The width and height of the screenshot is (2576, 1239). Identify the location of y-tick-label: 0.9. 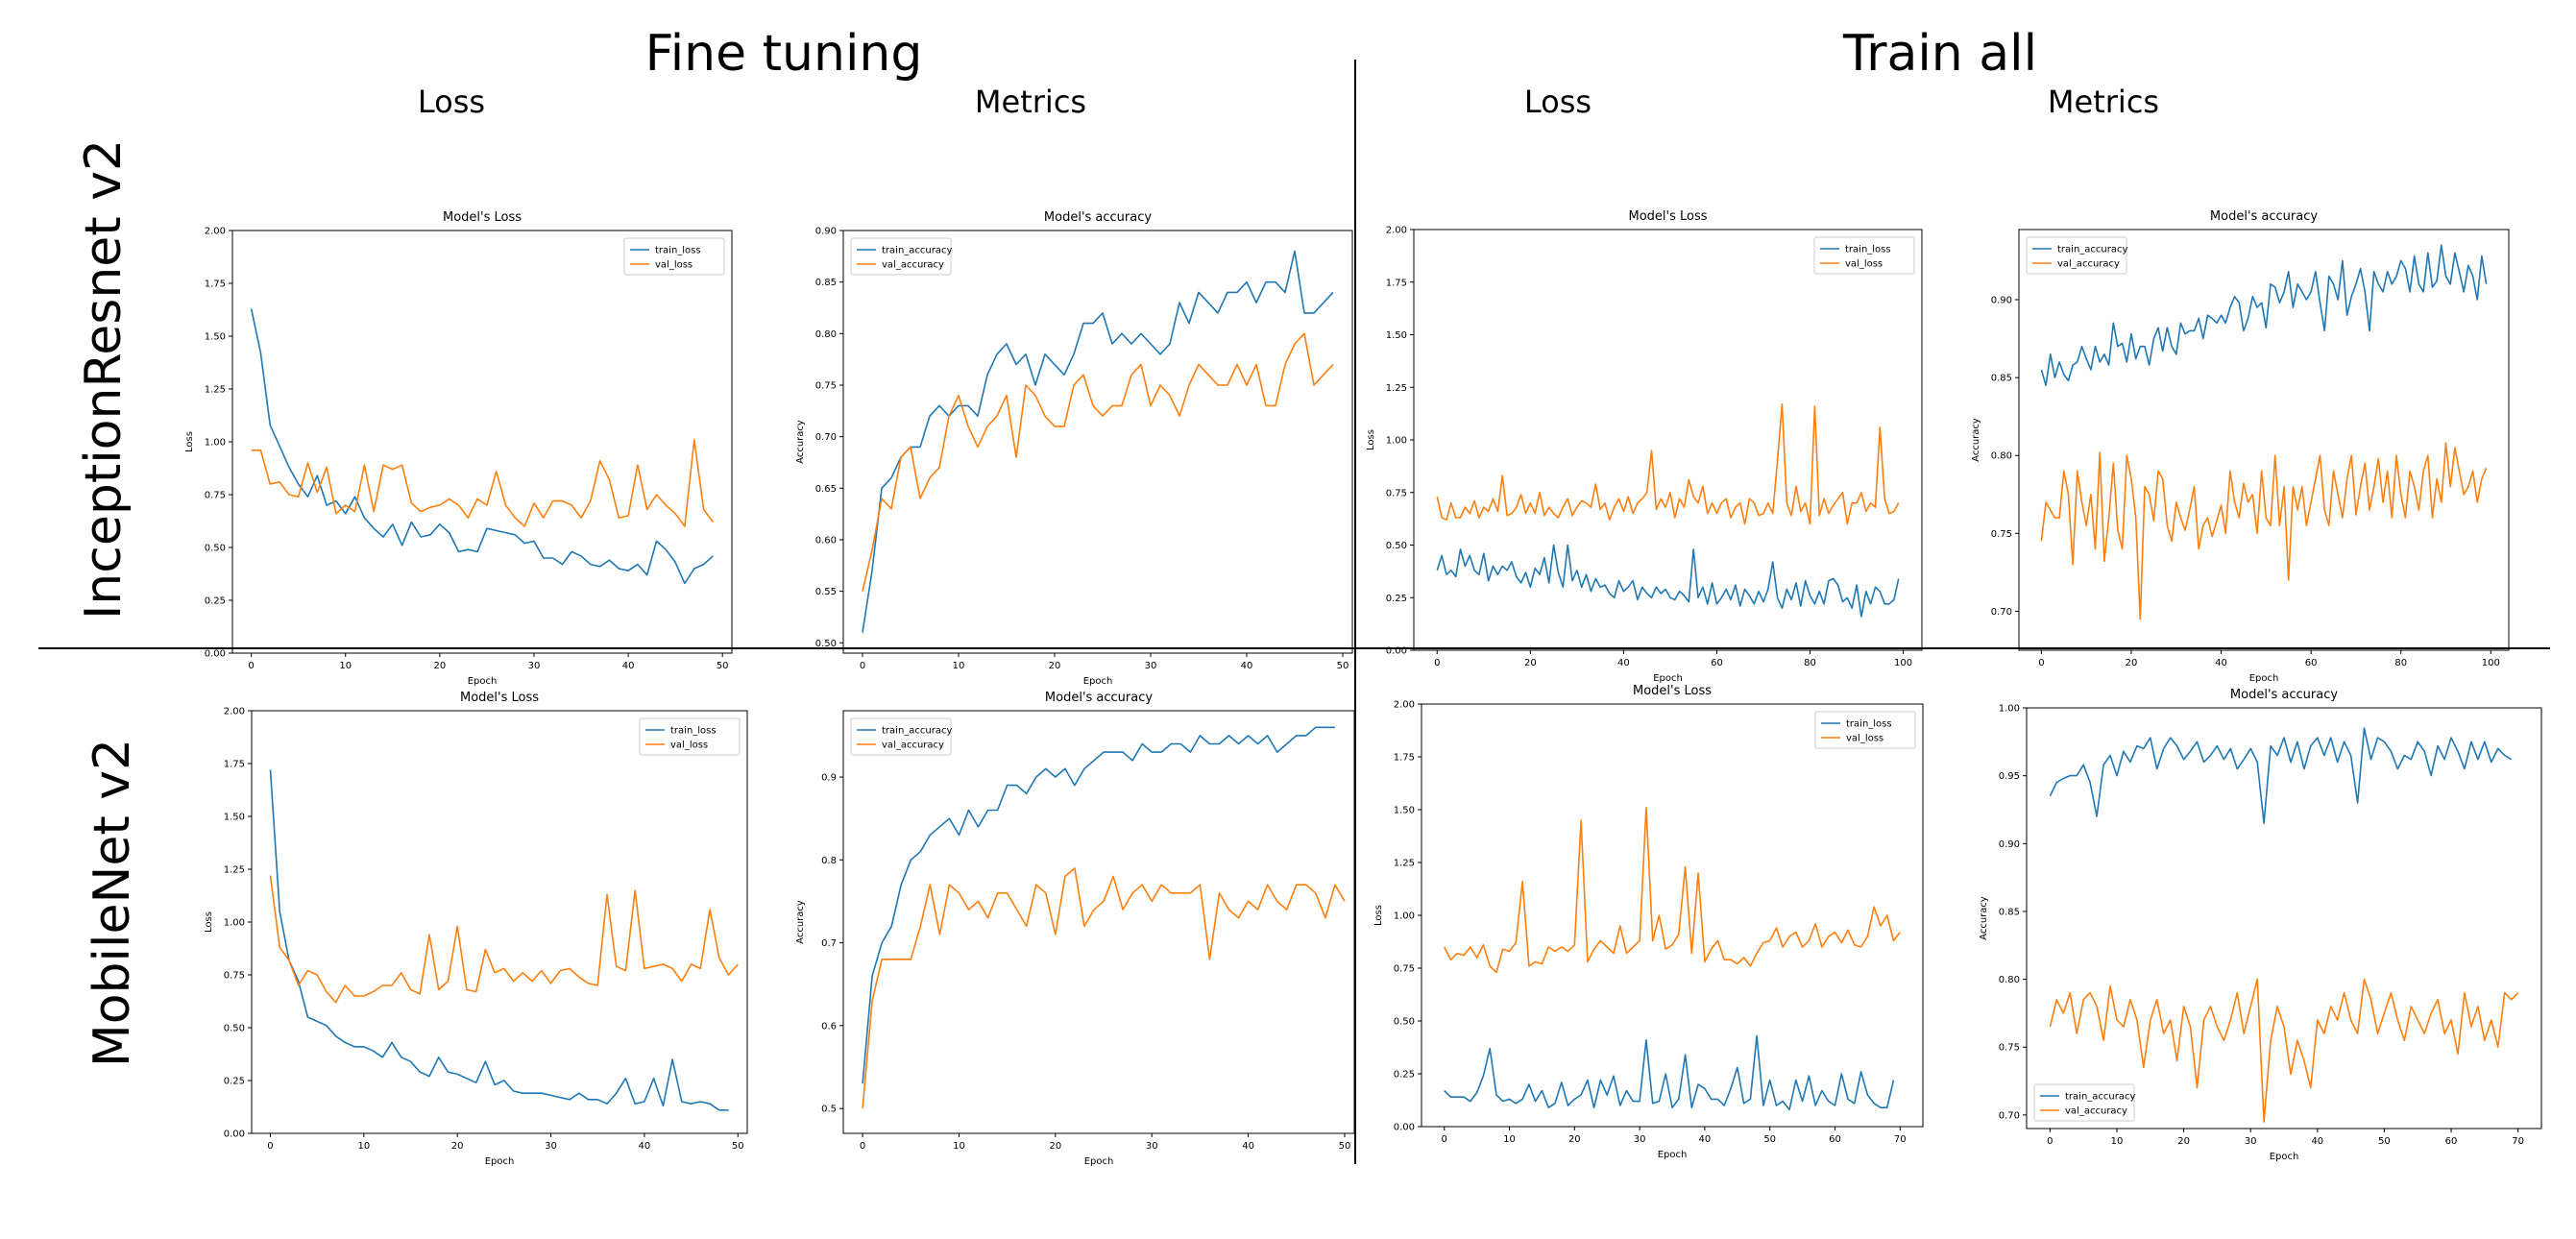
(829, 778).